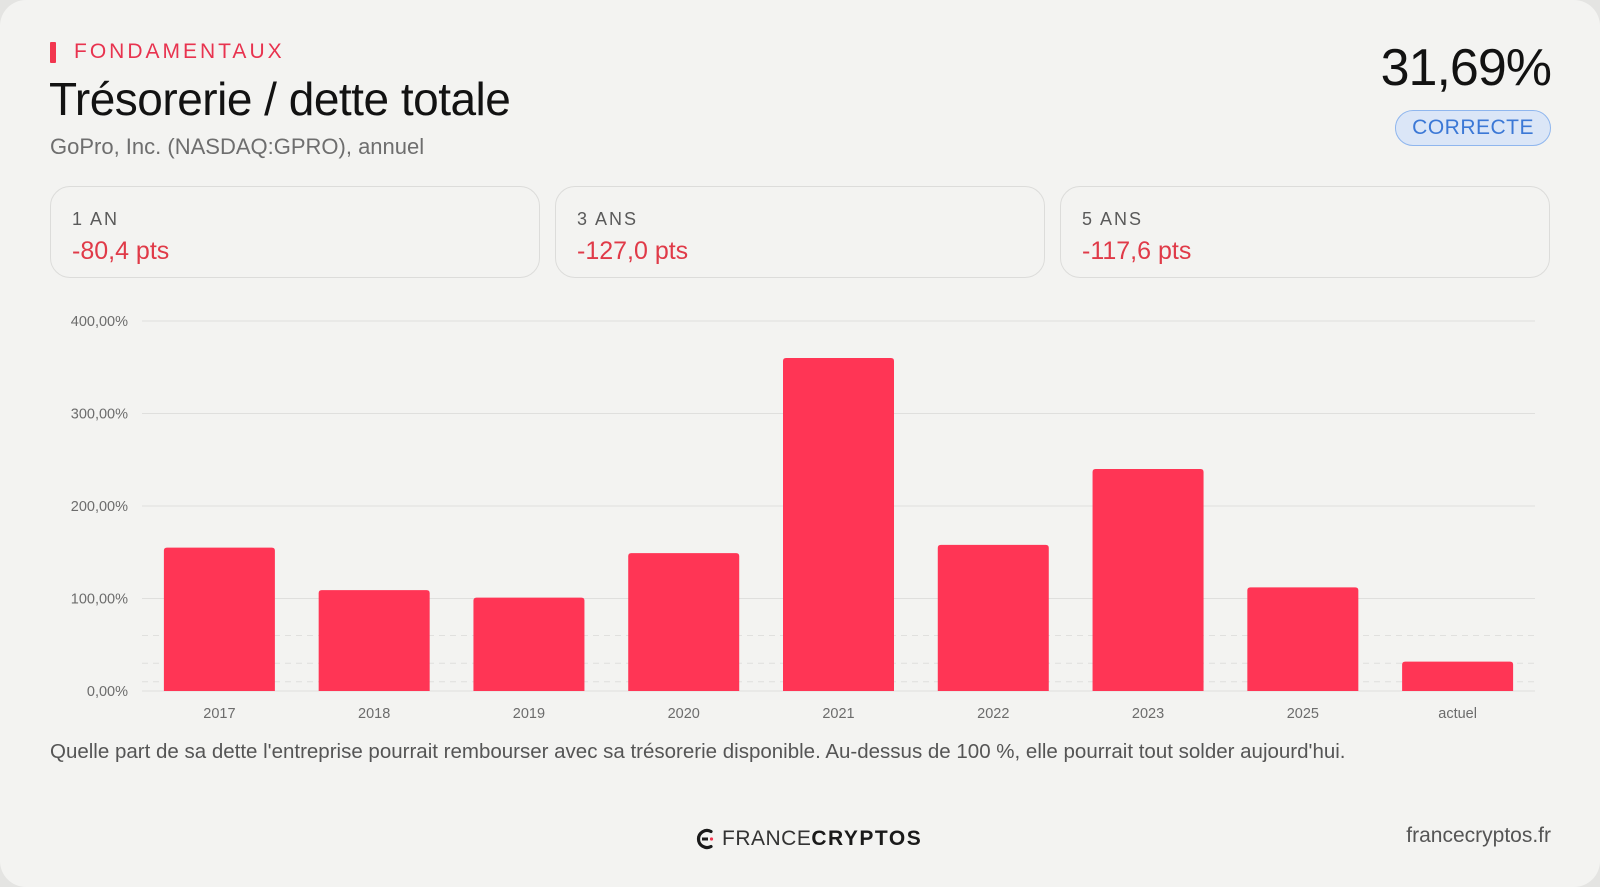  What do you see at coordinates (608, 219) in the screenshot?
I see `stat-label: 3 ANS` at bounding box center [608, 219].